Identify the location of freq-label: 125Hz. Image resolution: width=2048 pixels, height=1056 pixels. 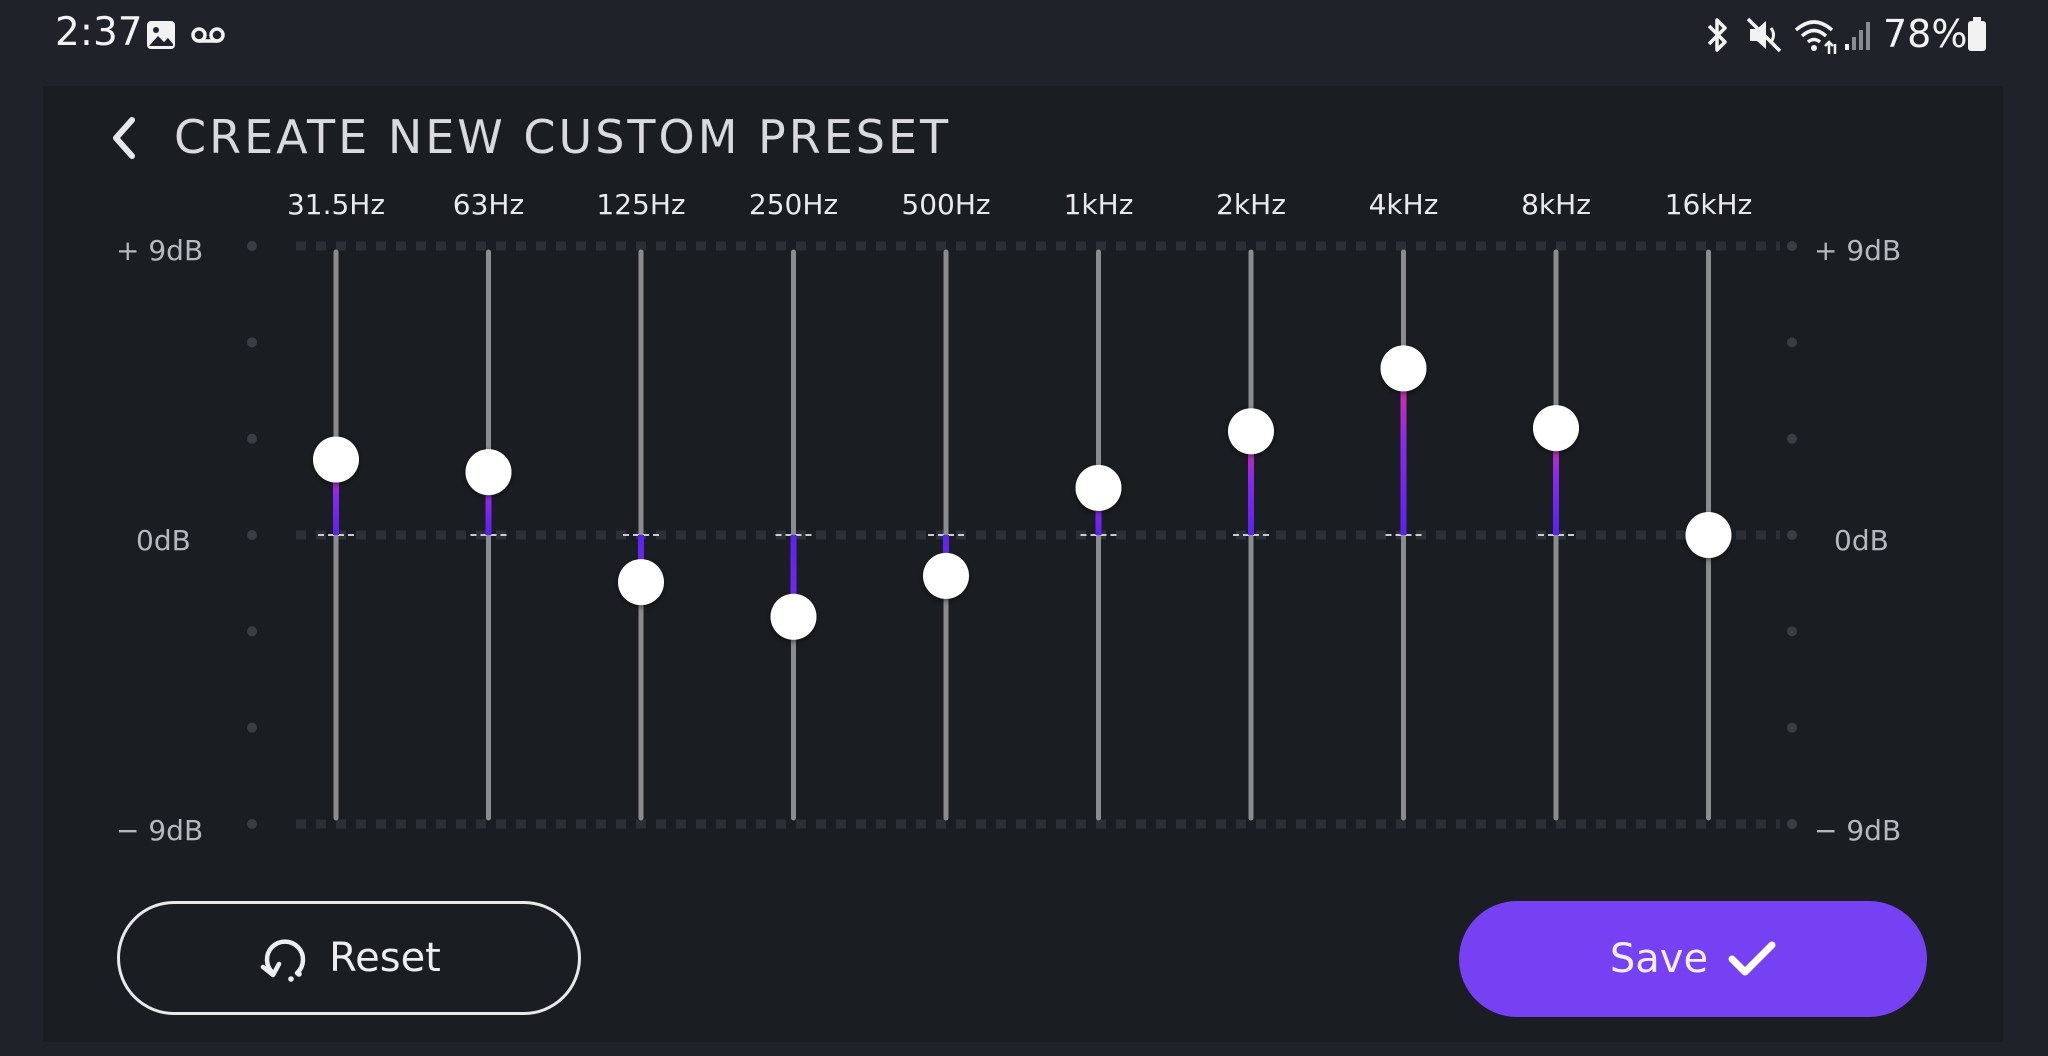
(641, 204).